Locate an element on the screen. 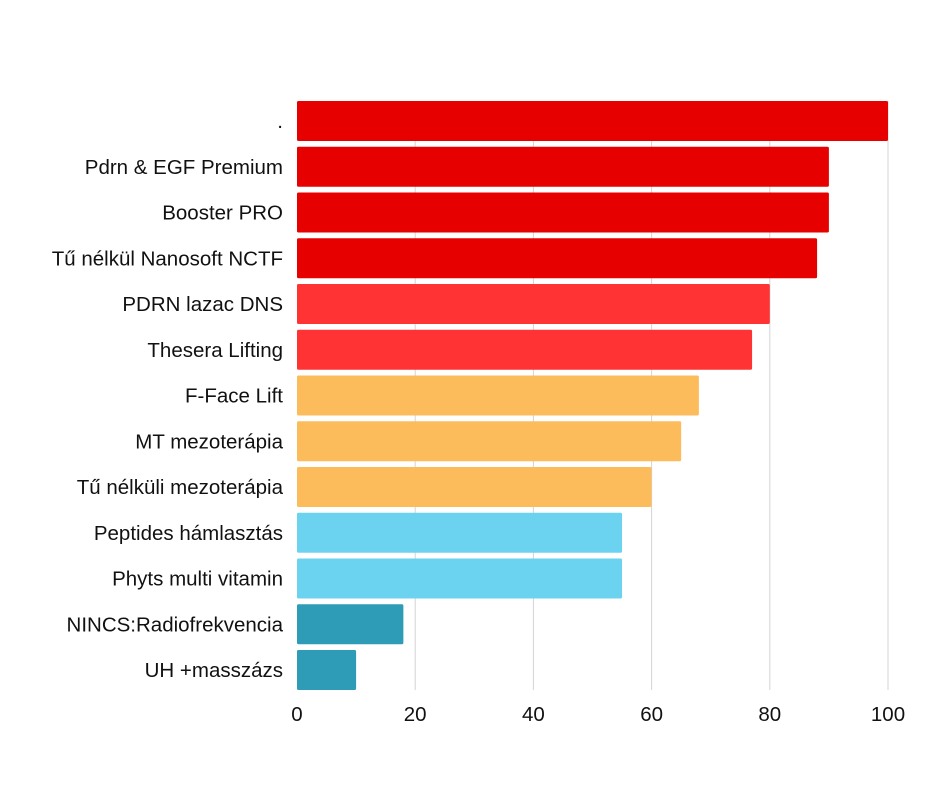 Image resolution: width=940 pixels, height=793 pixels. category-label: Tű nélkül Nanosoft NCTF is located at coordinates (167, 258).